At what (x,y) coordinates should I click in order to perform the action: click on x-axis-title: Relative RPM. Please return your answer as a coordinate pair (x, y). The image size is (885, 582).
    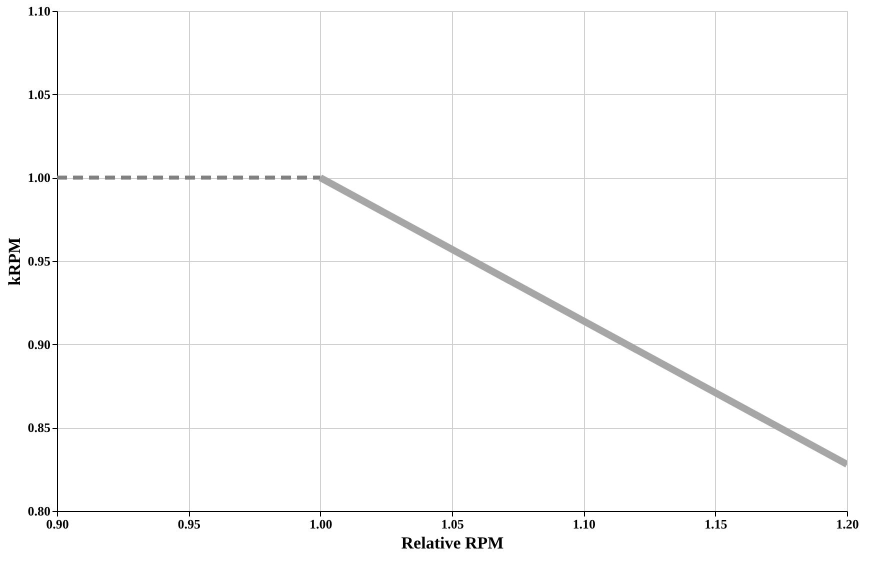
    Looking at the image, I should click on (452, 543).